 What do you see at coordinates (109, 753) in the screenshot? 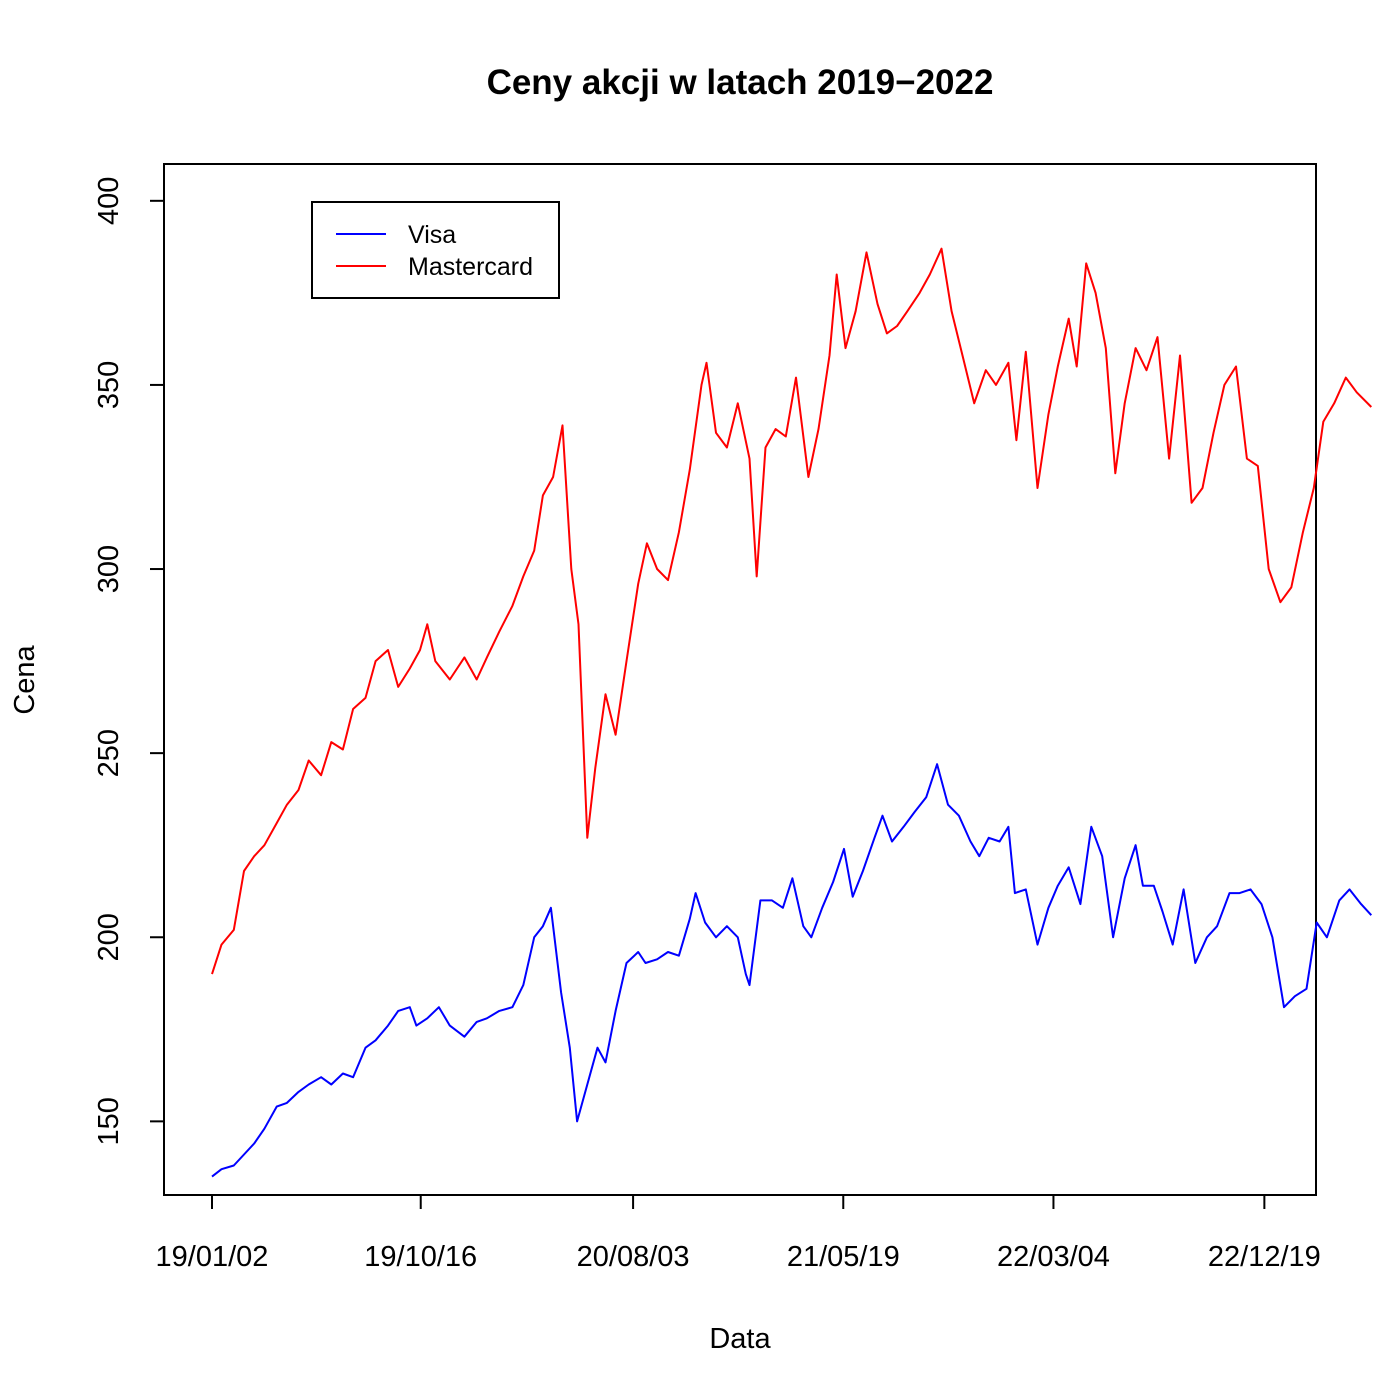
I see `y-tick-label: 250` at bounding box center [109, 753].